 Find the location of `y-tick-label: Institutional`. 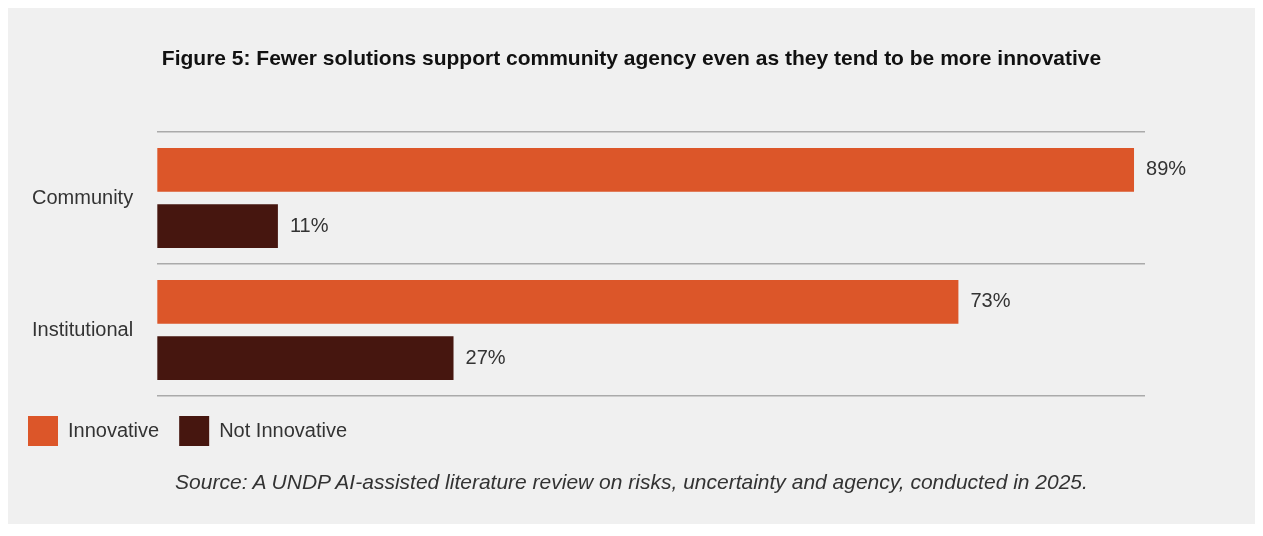

y-tick-label: Institutional is located at coordinates (83, 328).